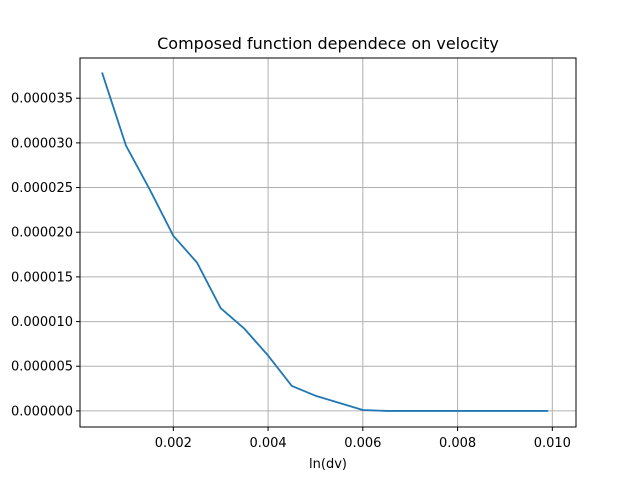 This screenshot has width=640, height=480. Describe the element at coordinates (42, 99) in the screenshot. I see `y-tick-label: 0.000035` at that location.